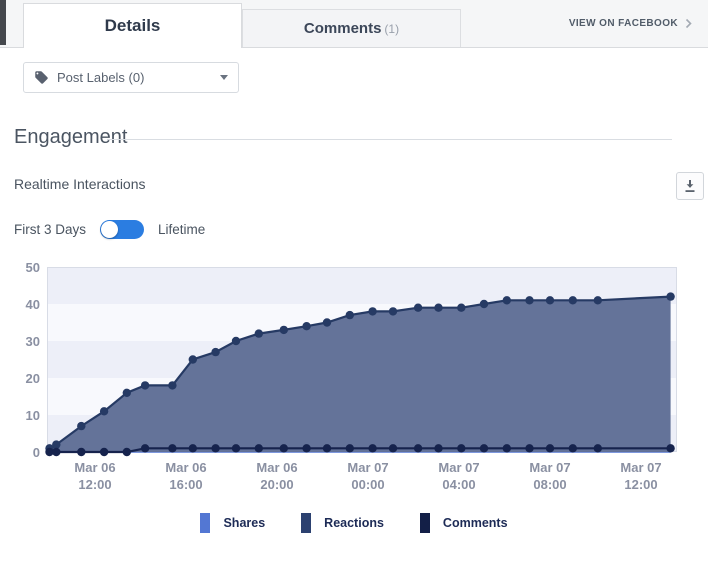  I want to click on view-on-facebook-label: VIEW ON FACEBOOK, so click(623, 23).